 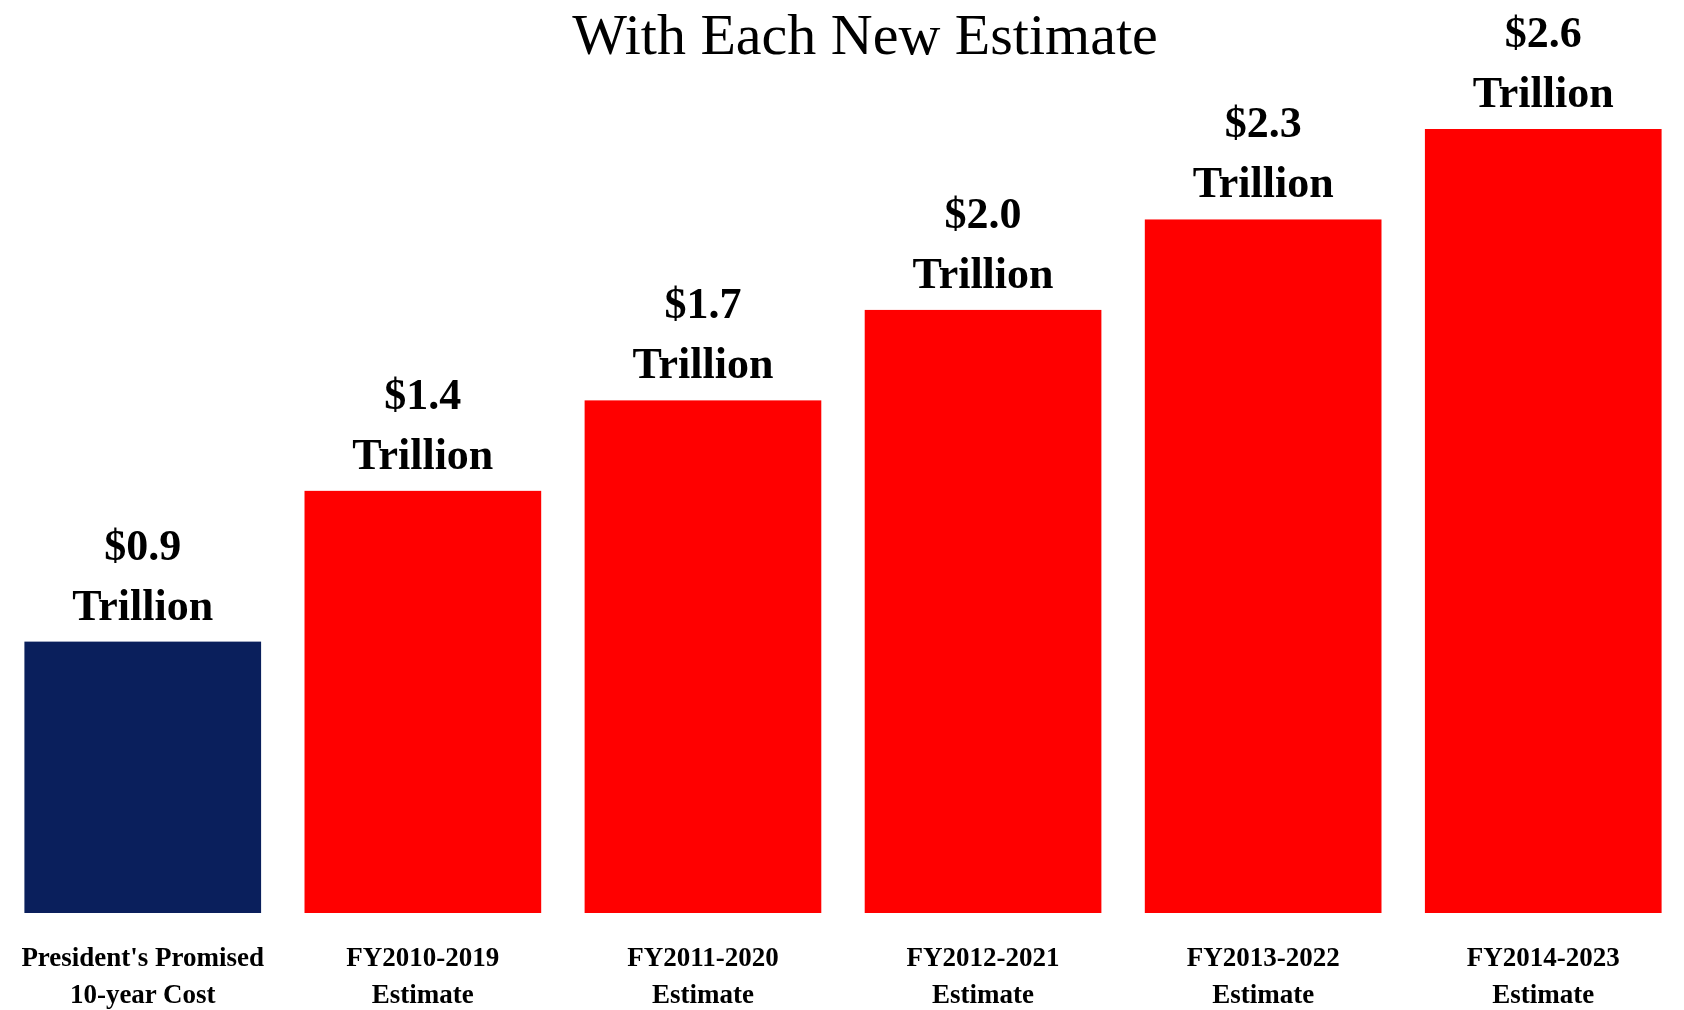 What do you see at coordinates (1263, 153) in the screenshot?
I see `data-label: $2.3 Trillion` at bounding box center [1263, 153].